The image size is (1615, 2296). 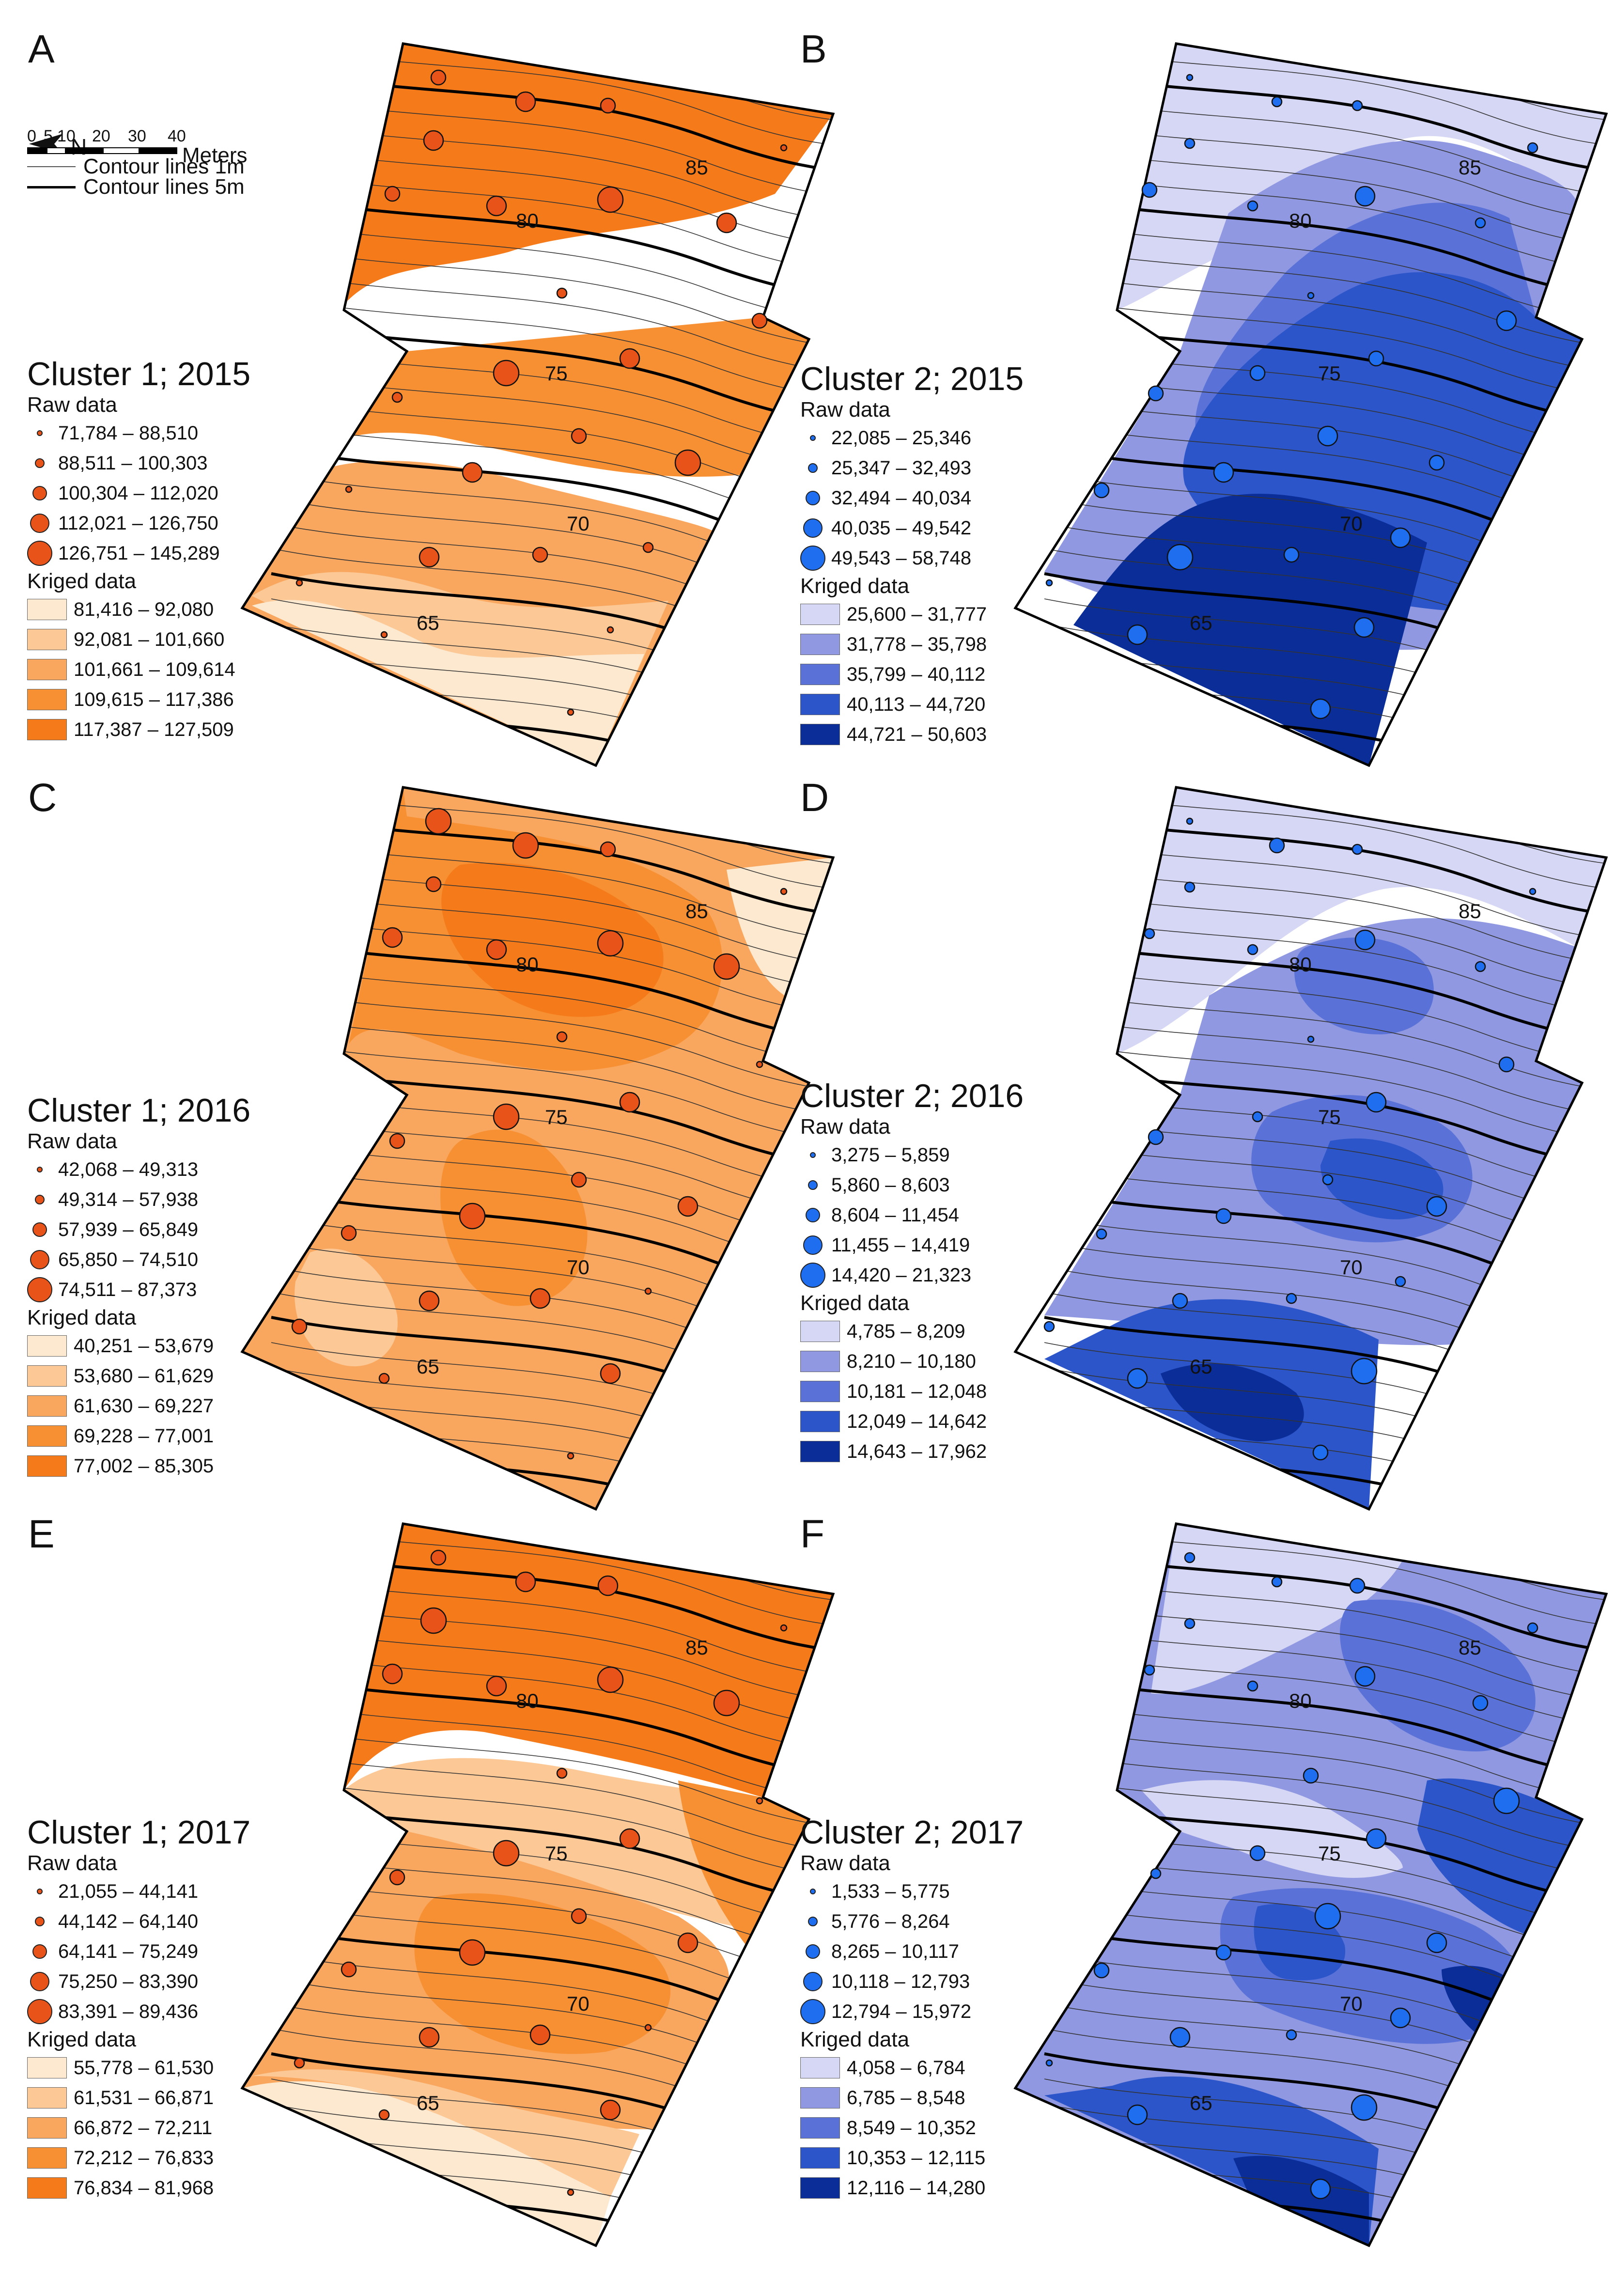 What do you see at coordinates (144, 2158) in the screenshot?
I see `kriged-class: 72,212 – 76,833` at bounding box center [144, 2158].